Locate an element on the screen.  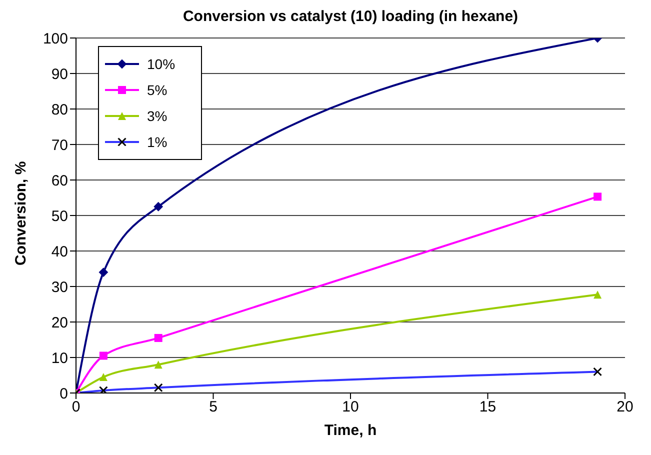
y-tick-label: 90 is located at coordinates (59, 74).